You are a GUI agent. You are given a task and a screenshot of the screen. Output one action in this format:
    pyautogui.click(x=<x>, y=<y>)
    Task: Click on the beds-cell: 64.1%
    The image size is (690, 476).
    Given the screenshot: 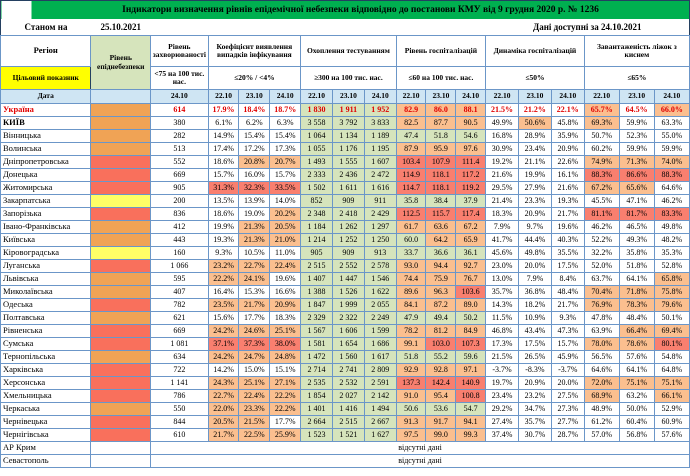 What is the action you would take?
    pyautogui.click(x=636, y=370)
    